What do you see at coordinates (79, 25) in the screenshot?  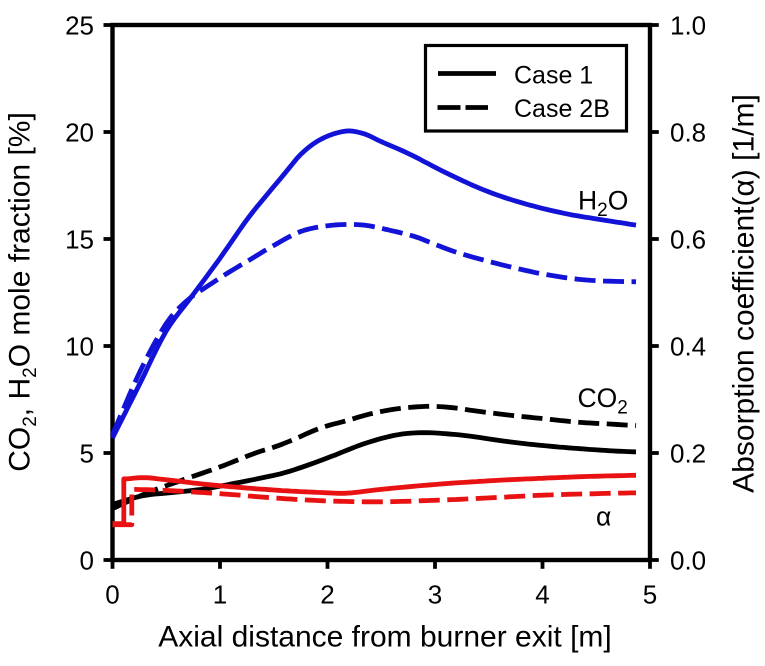 I see `svg-text: 25` at bounding box center [79, 25].